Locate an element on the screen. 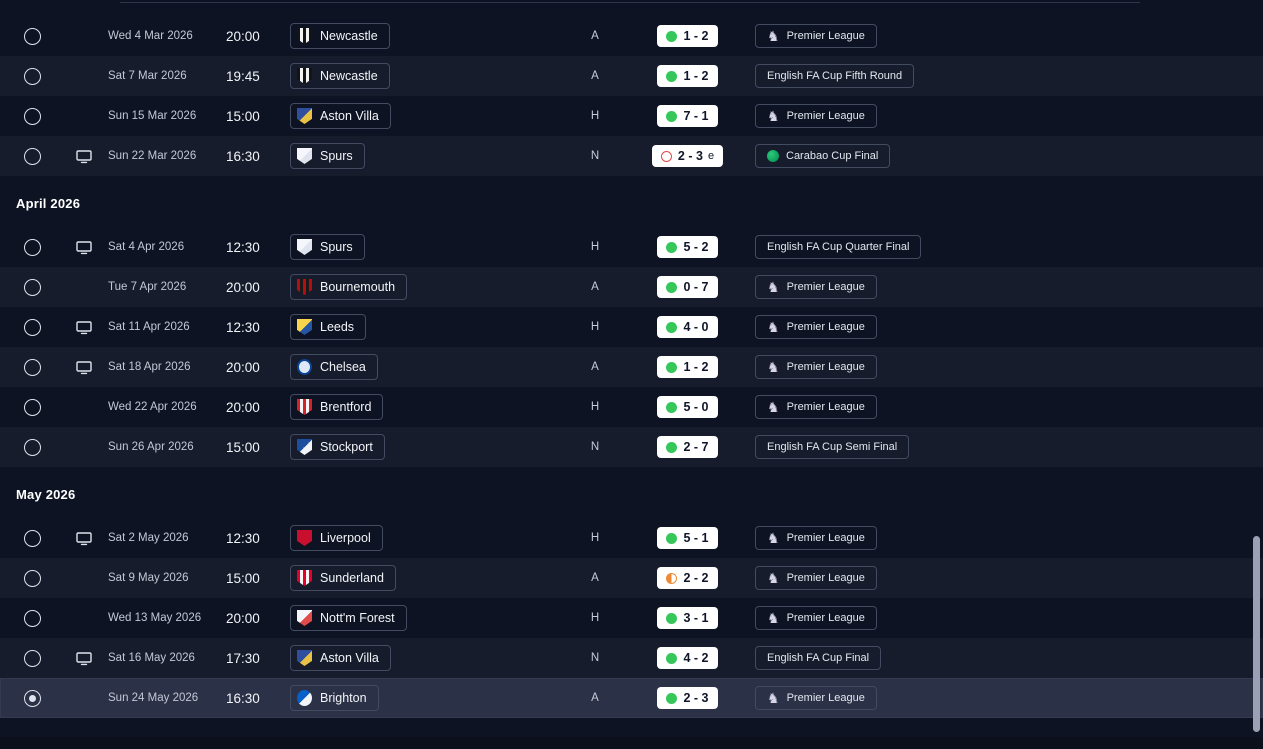 The image size is (1263, 749). competition-chip: English FA Cup Semi Final is located at coordinates (832, 447).